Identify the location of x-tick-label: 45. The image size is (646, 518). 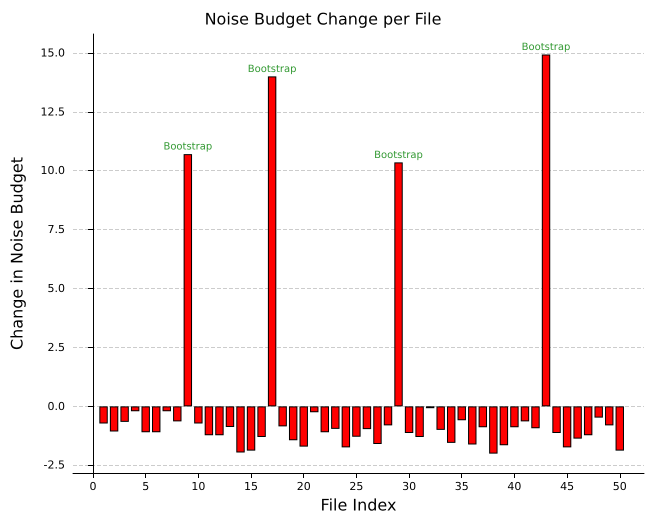
(567, 486).